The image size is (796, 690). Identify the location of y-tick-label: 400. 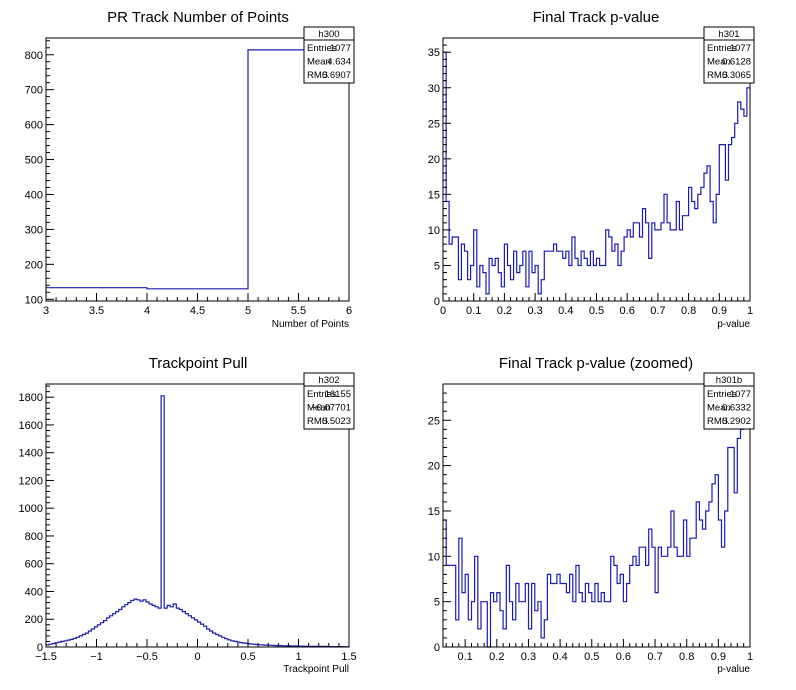
(34, 592).